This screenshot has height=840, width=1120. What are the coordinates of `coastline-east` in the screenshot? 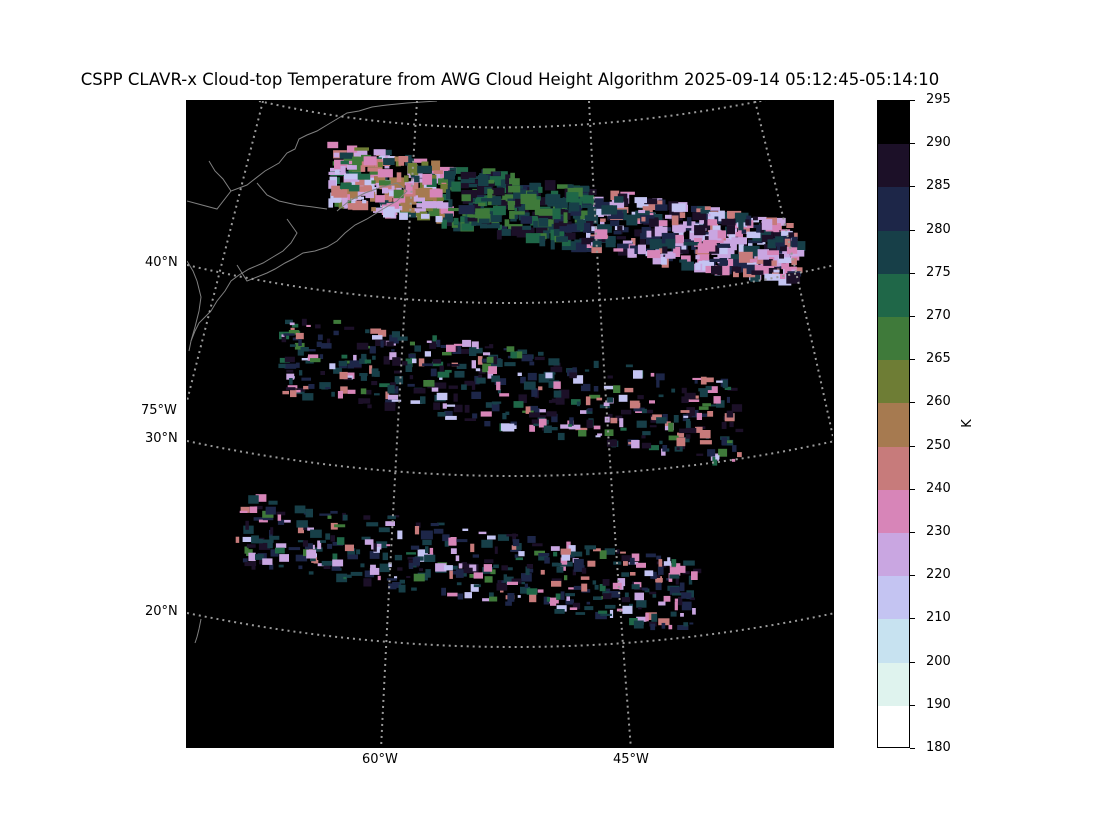 It's located at (195, 316).